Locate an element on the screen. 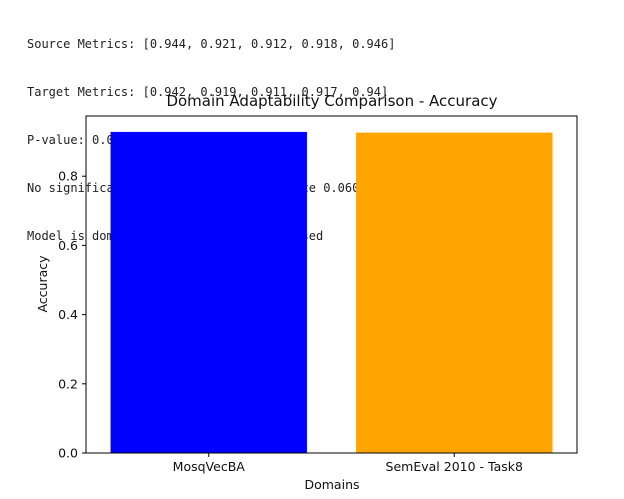 The height and width of the screenshot is (499, 624). y-tick-label: 0.0 is located at coordinates (68, 453).